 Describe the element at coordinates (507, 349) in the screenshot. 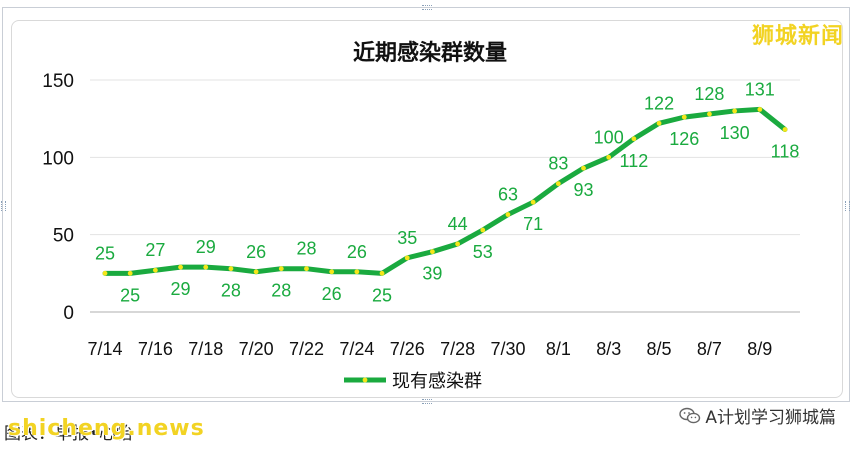

I see `x-tick-label: 7/30` at that location.